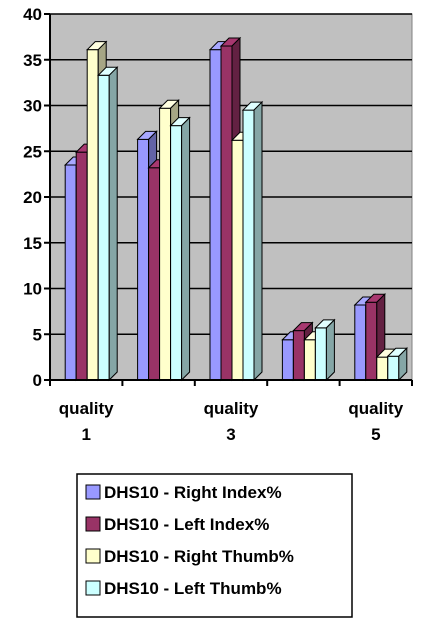 This screenshot has height=623, width=425. Describe the element at coordinates (32, 60) in the screenshot. I see `y-tick-label: 35` at that location.